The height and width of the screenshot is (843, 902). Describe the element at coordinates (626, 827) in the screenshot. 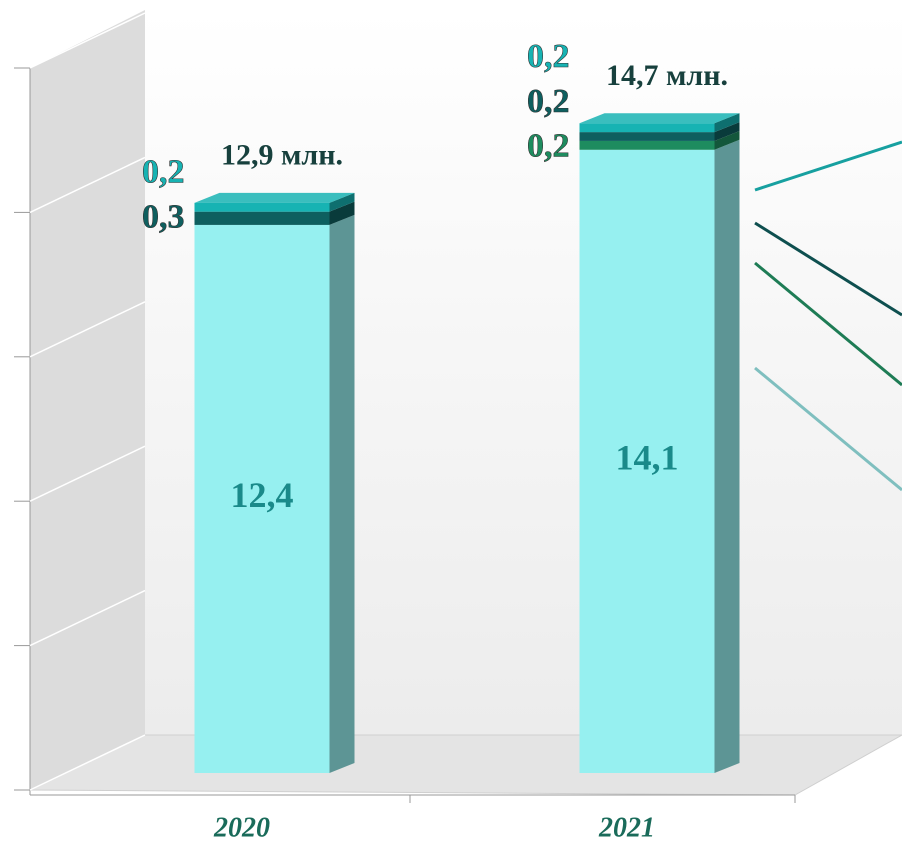

I see `x-tick-label: 2021` at that location.